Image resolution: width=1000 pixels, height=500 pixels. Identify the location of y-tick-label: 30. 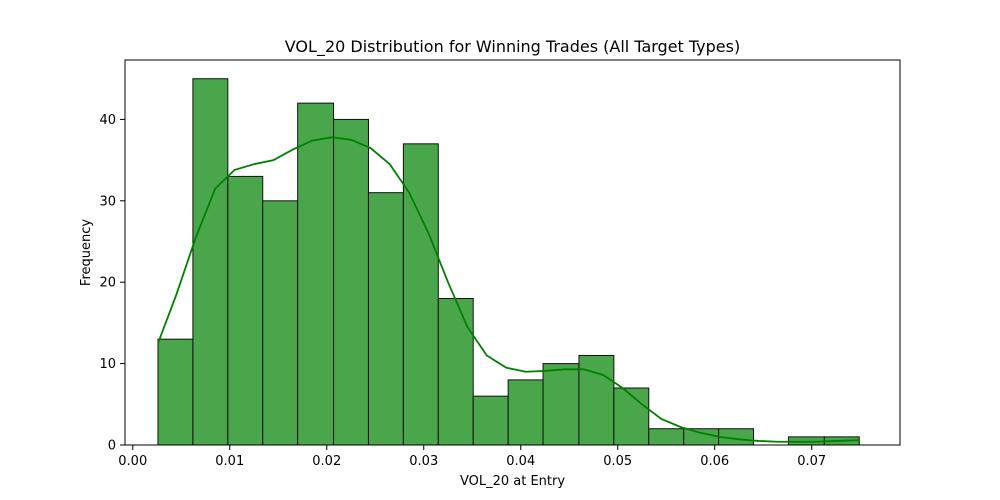
(107, 201).